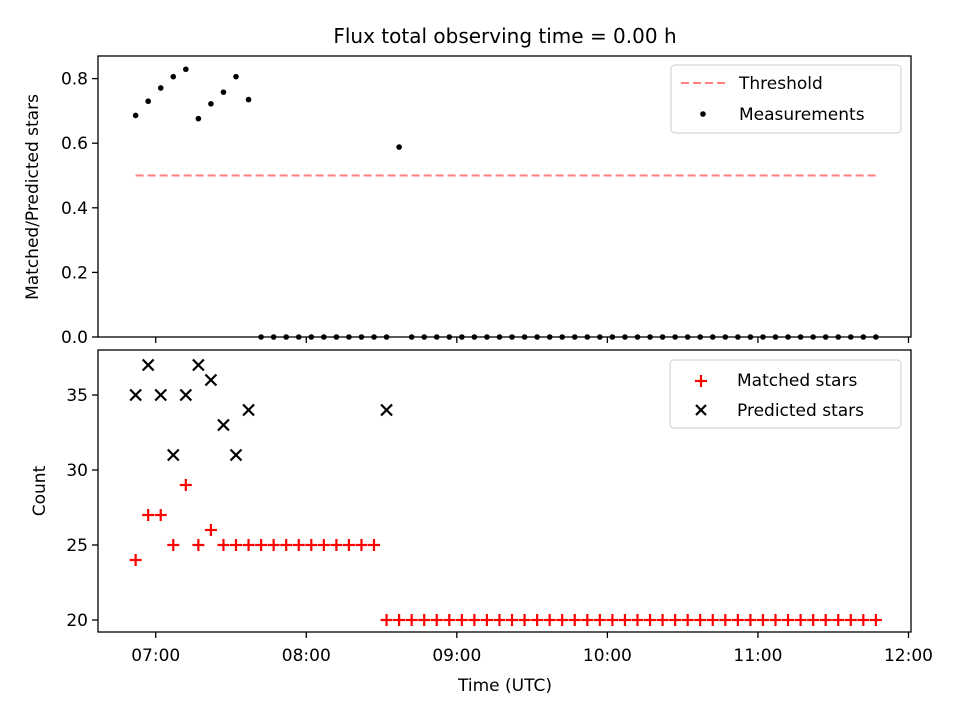  Describe the element at coordinates (786, 99) in the screenshot. I see `top-legend: Threshold Measurements` at that location.